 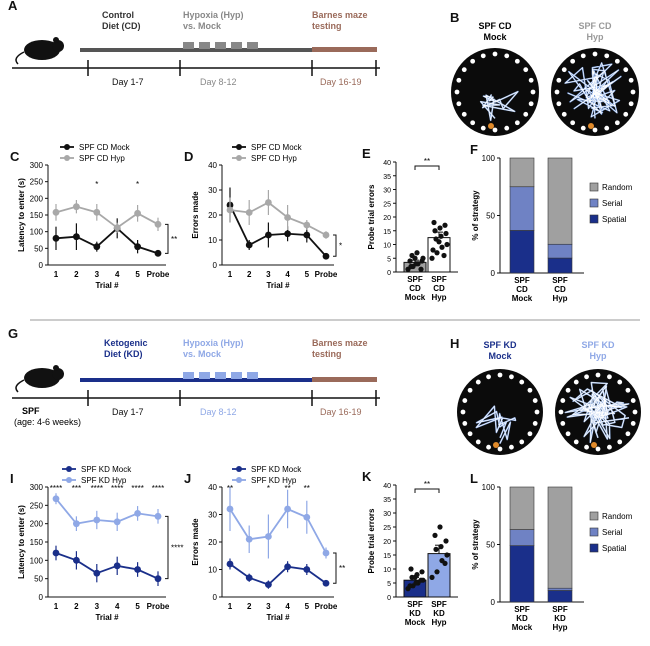 I want to click on arena-title: SPF KD Mock, so click(x=500, y=350).